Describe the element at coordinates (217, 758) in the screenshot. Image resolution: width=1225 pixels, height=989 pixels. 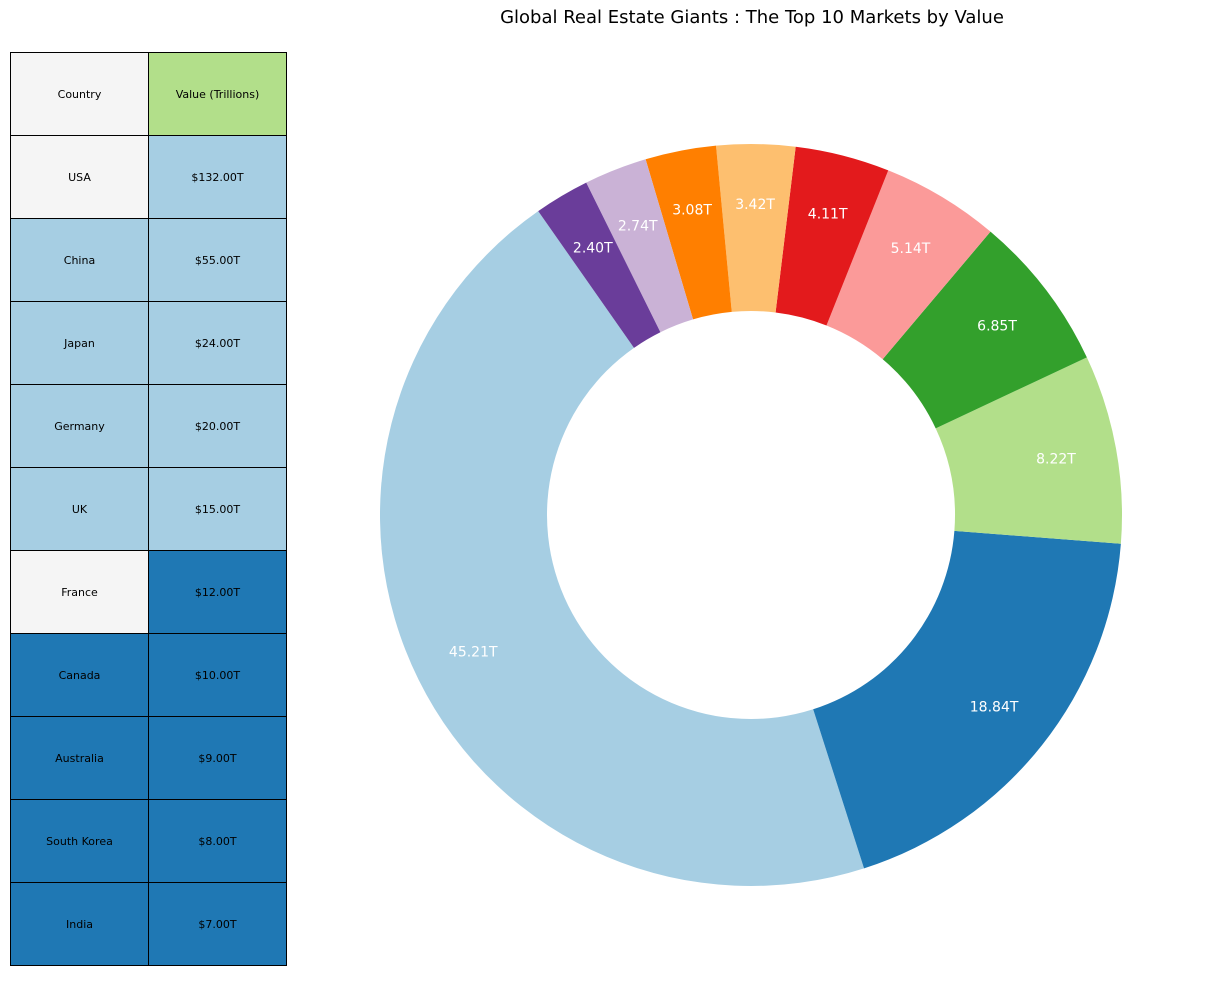
I see `table-cell-value: $9.00T` at that location.